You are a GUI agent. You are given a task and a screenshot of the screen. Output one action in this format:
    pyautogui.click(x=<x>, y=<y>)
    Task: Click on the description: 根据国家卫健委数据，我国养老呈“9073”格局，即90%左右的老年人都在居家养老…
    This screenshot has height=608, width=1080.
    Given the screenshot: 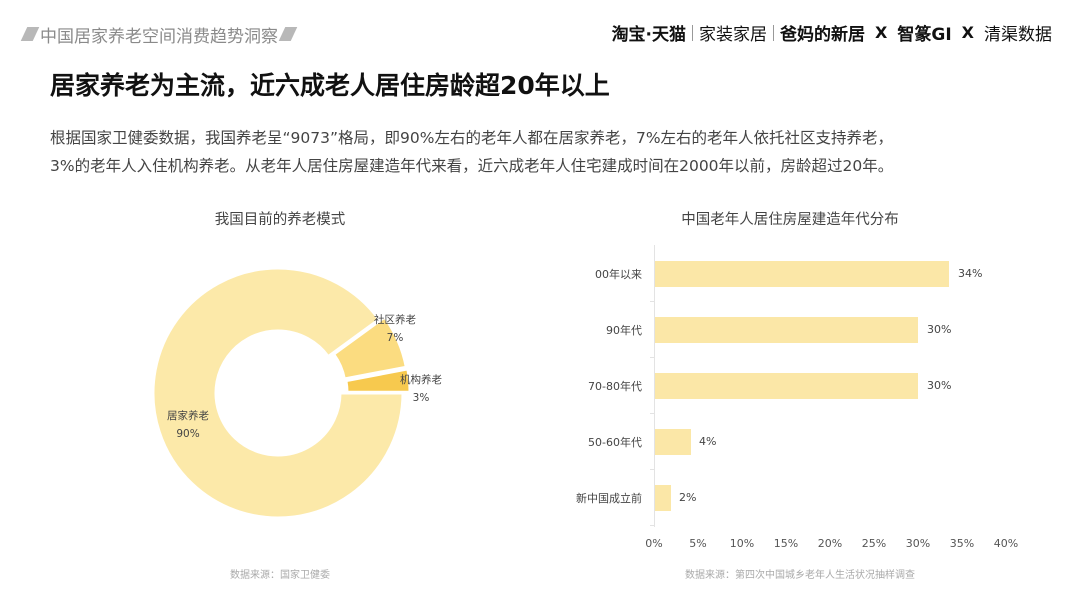 What is the action you would take?
    pyautogui.click(x=550, y=152)
    